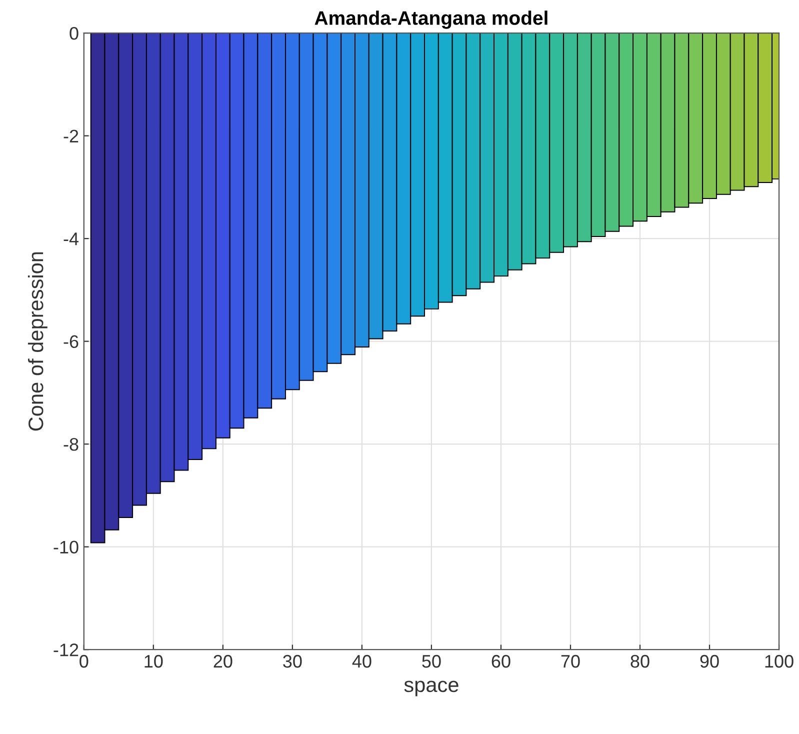  Describe the element at coordinates (570, 661) in the screenshot. I see `x-tick-label: 70` at that location.